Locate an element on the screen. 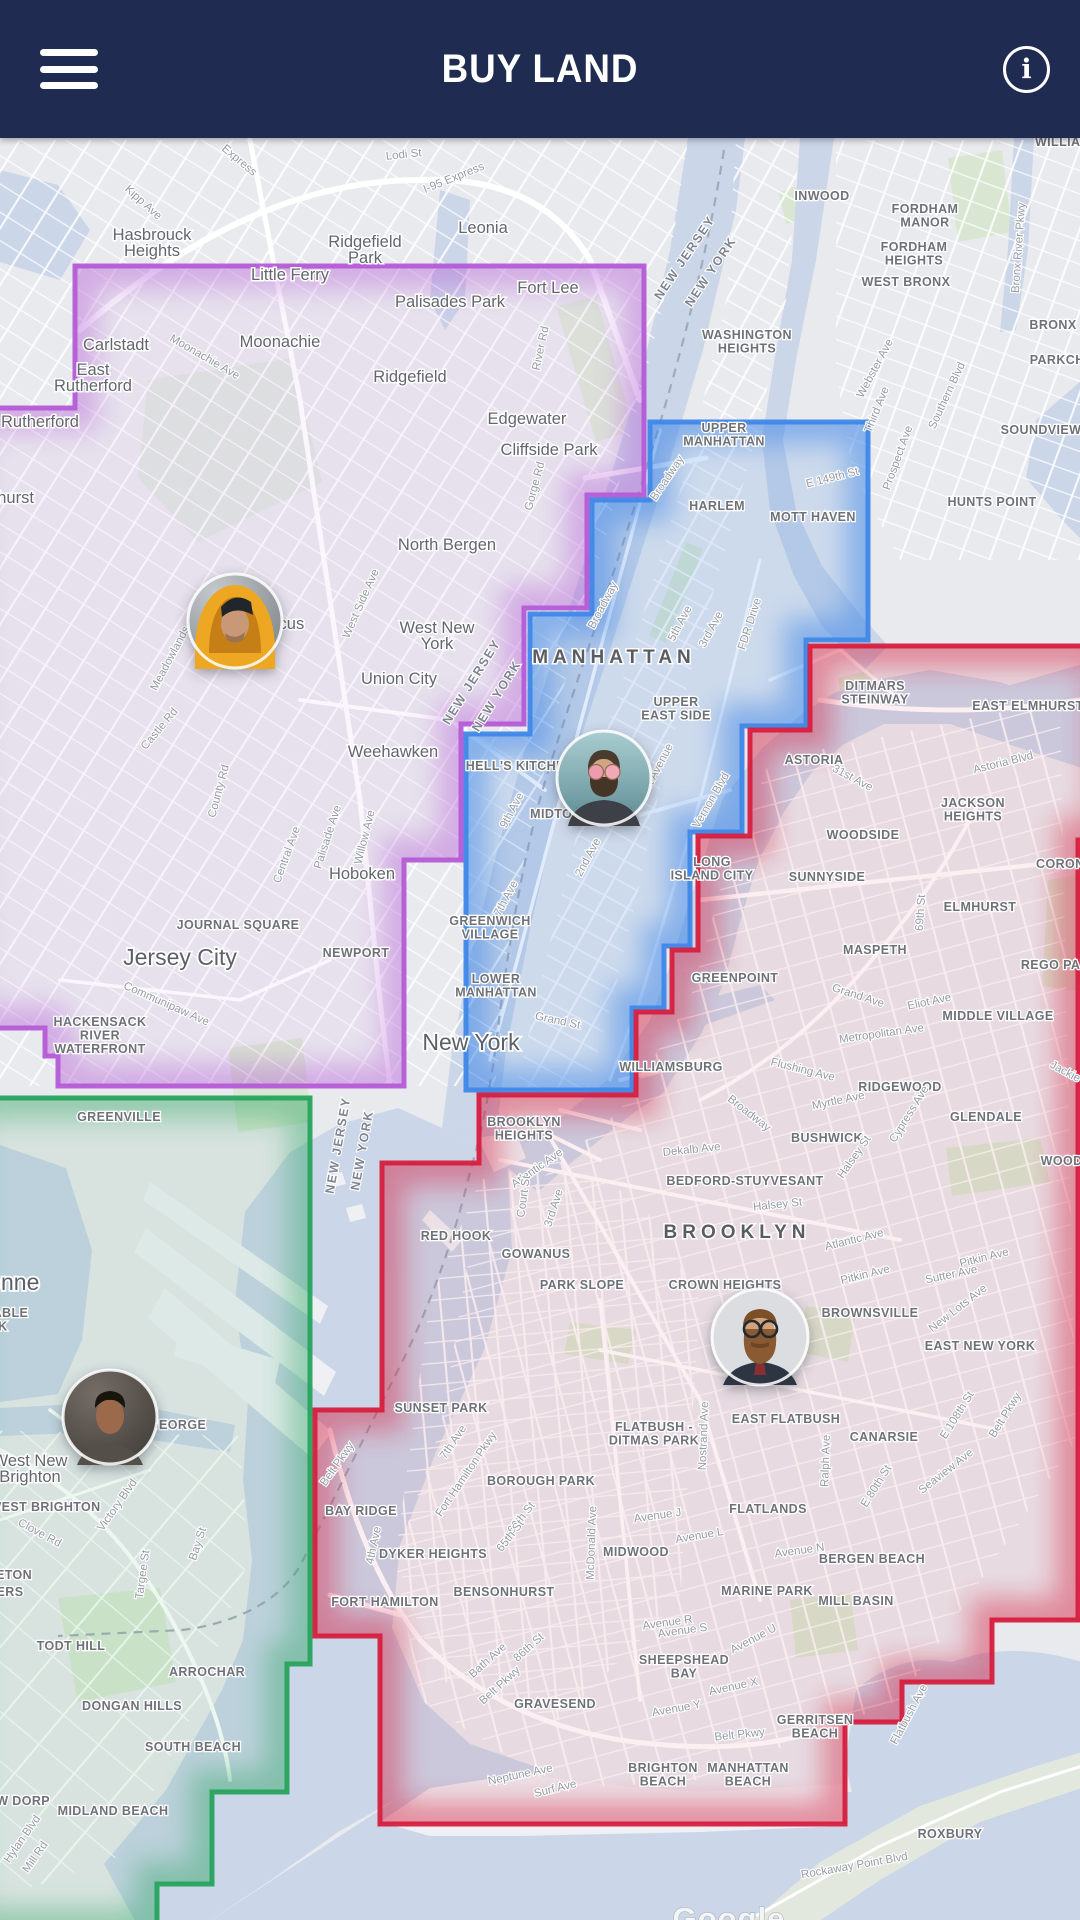 The image size is (1080, 1920). info-icon: i is located at coordinates (1026, 69).